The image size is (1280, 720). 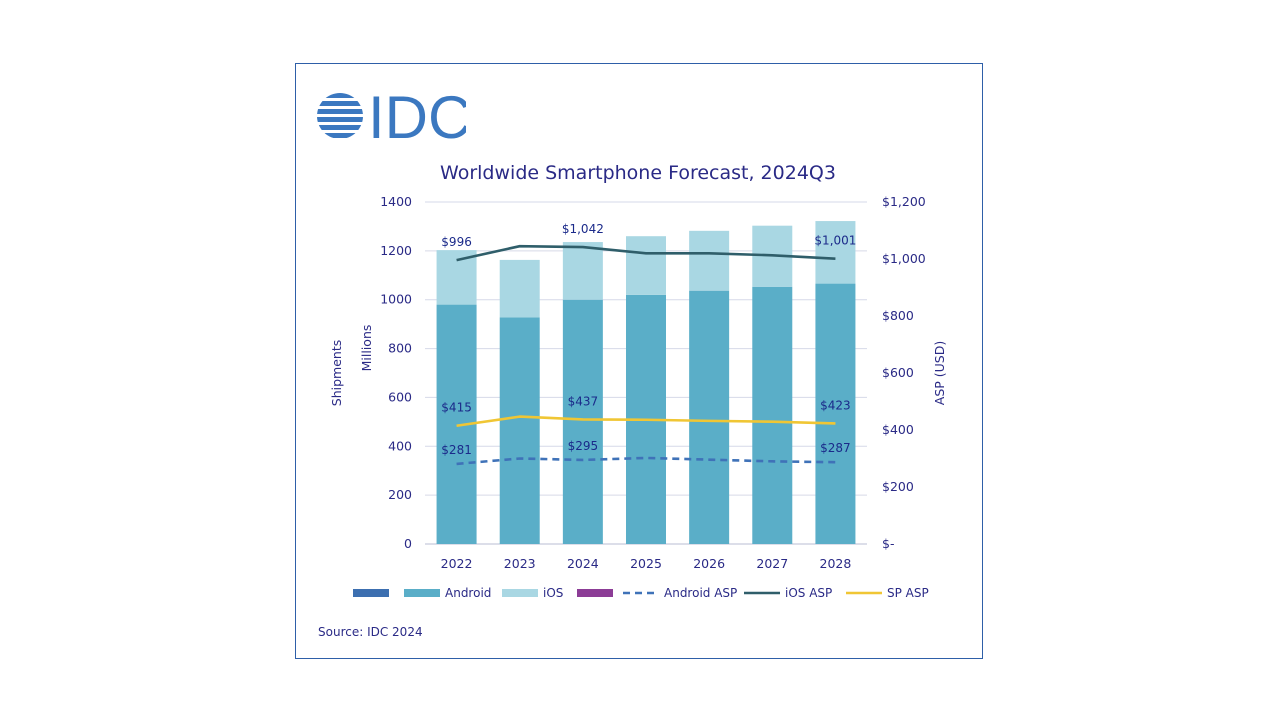 What do you see at coordinates (772, 563) in the screenshot?
I see `x-tick: 2027` at bounding box center [772, 563].